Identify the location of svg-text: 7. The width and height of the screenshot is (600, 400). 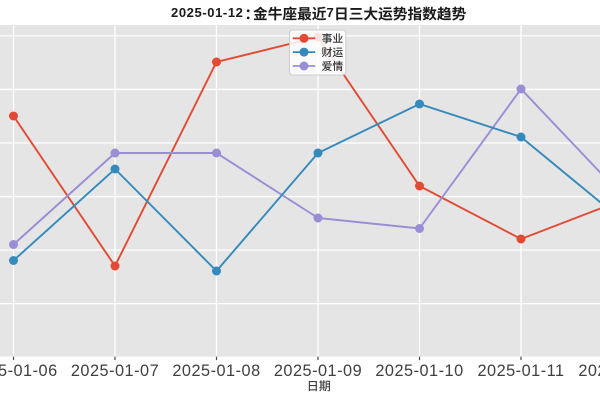
(330, 12).